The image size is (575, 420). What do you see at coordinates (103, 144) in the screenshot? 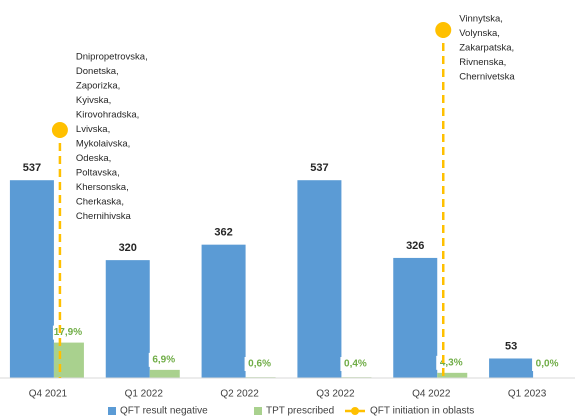
I see `annotation: Mykolaivska,` at bounding box center [103, 144].